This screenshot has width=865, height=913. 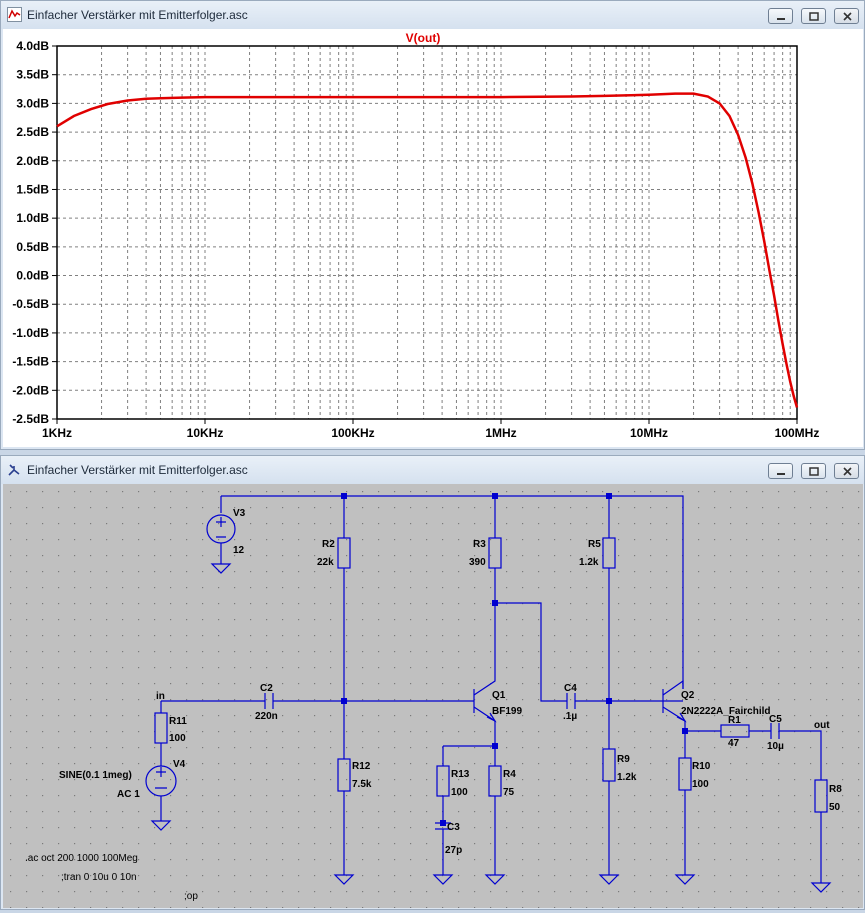 I want to click on x-tick-label: 1KHz, so click(x=57, y=433).